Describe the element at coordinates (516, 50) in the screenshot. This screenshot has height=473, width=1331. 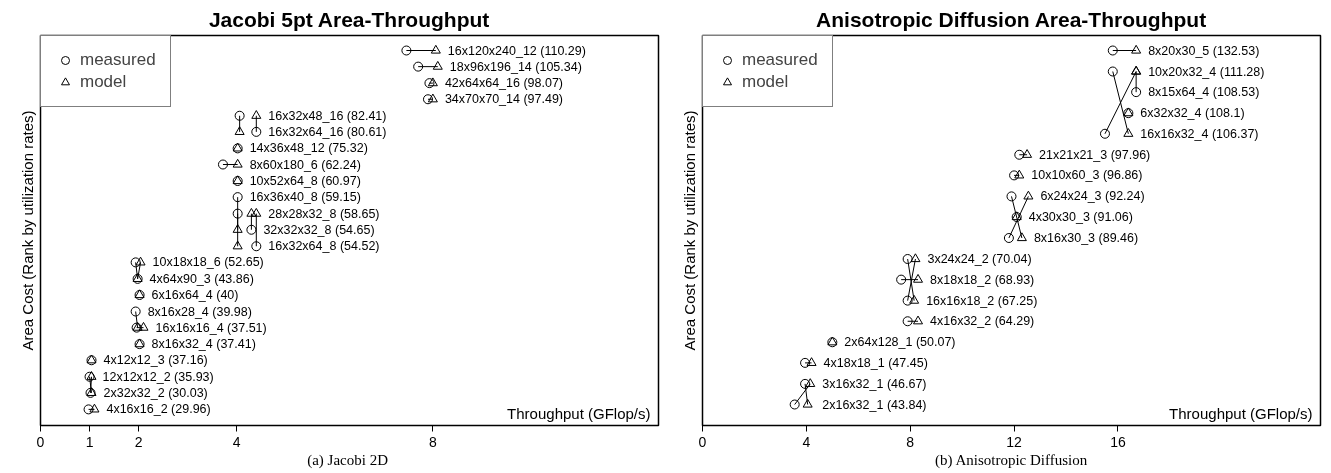
I see `annotation: 16x120x240_12 (110.29)` at that location.